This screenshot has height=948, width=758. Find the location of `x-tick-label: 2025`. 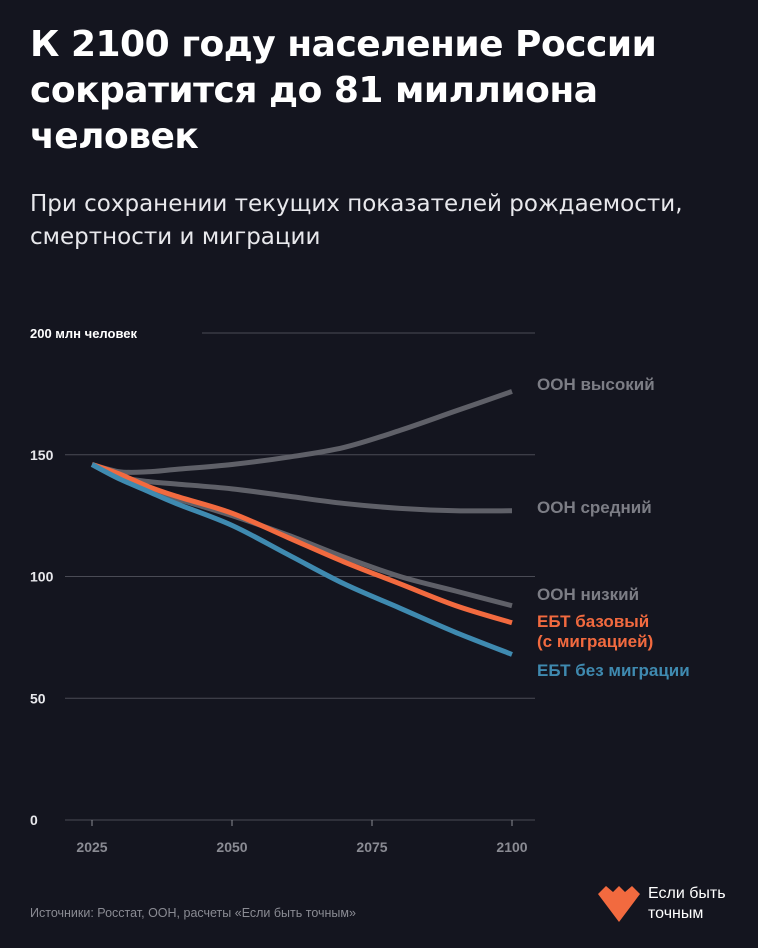

x-tick-label: 2025 is located at coordinates (91, 847).